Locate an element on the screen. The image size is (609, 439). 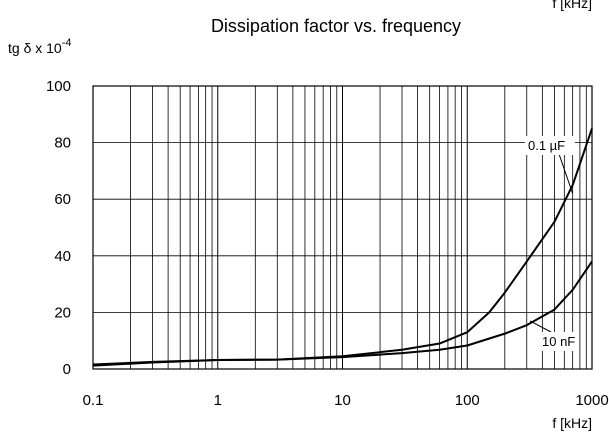
series-annotation: 10 nF is located at coordinates (554, 335).